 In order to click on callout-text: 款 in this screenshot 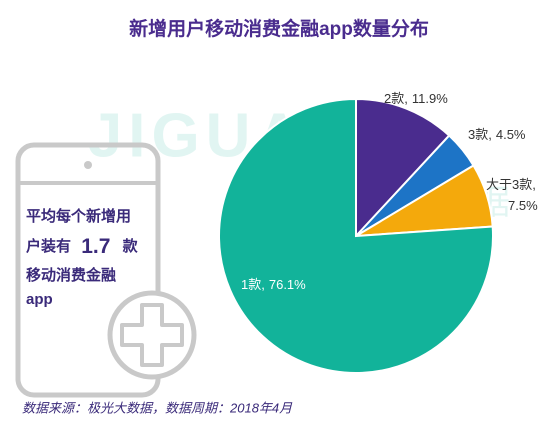, I will do `click(131, 246)`.